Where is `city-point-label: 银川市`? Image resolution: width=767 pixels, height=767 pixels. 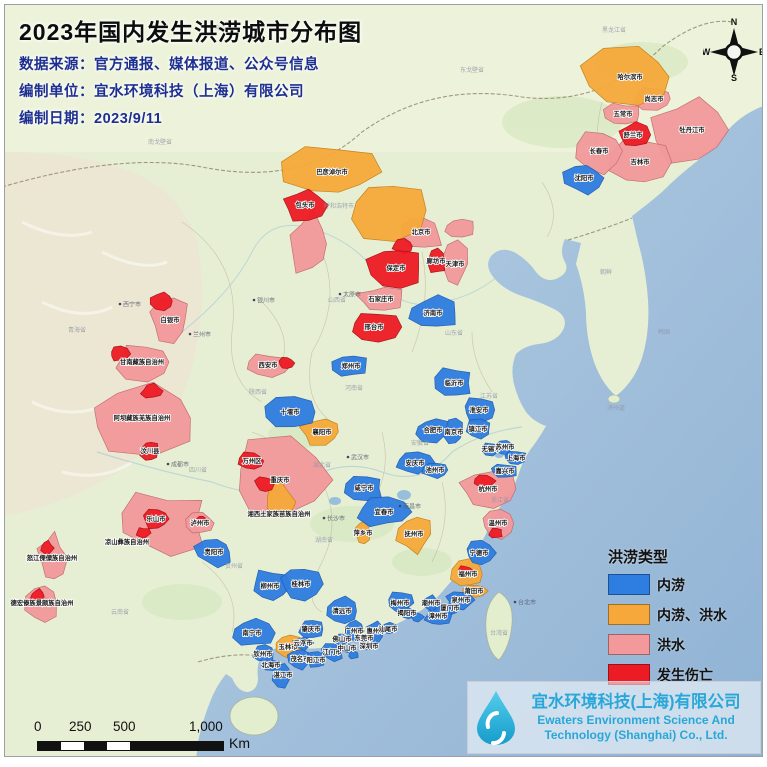 city-point-label: 银川市 is located at coordinates (266, 301).